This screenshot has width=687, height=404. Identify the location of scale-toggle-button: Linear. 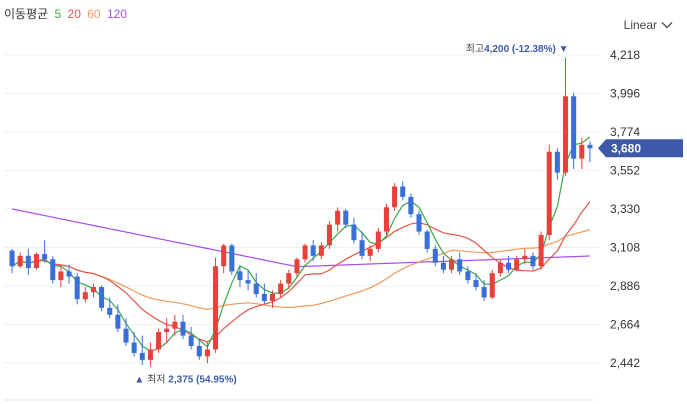
(648, 25).